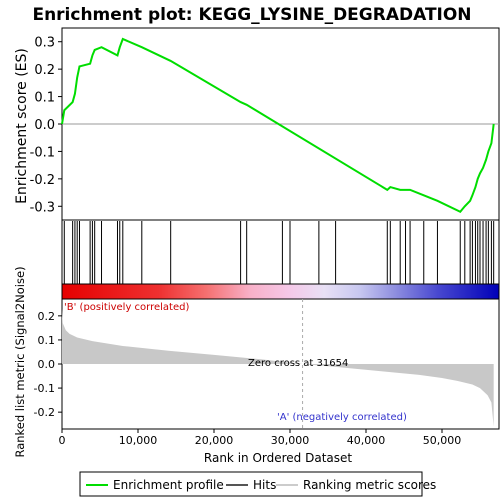 The image size is (500, 500). What do you see at coordinates (42, 152) in the screenshot?
I see `es-y-tick-label: -0.1` at bounding box center [42, 152].